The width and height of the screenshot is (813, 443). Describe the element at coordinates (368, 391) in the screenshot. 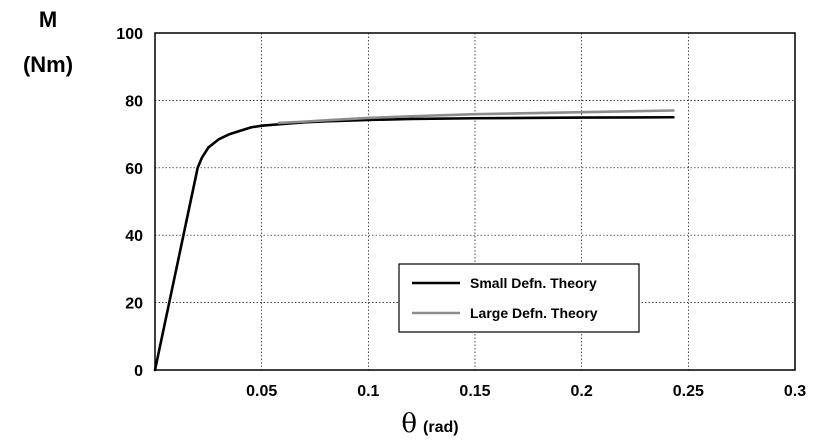

I see `x-tick-label: 0.1` at that location.